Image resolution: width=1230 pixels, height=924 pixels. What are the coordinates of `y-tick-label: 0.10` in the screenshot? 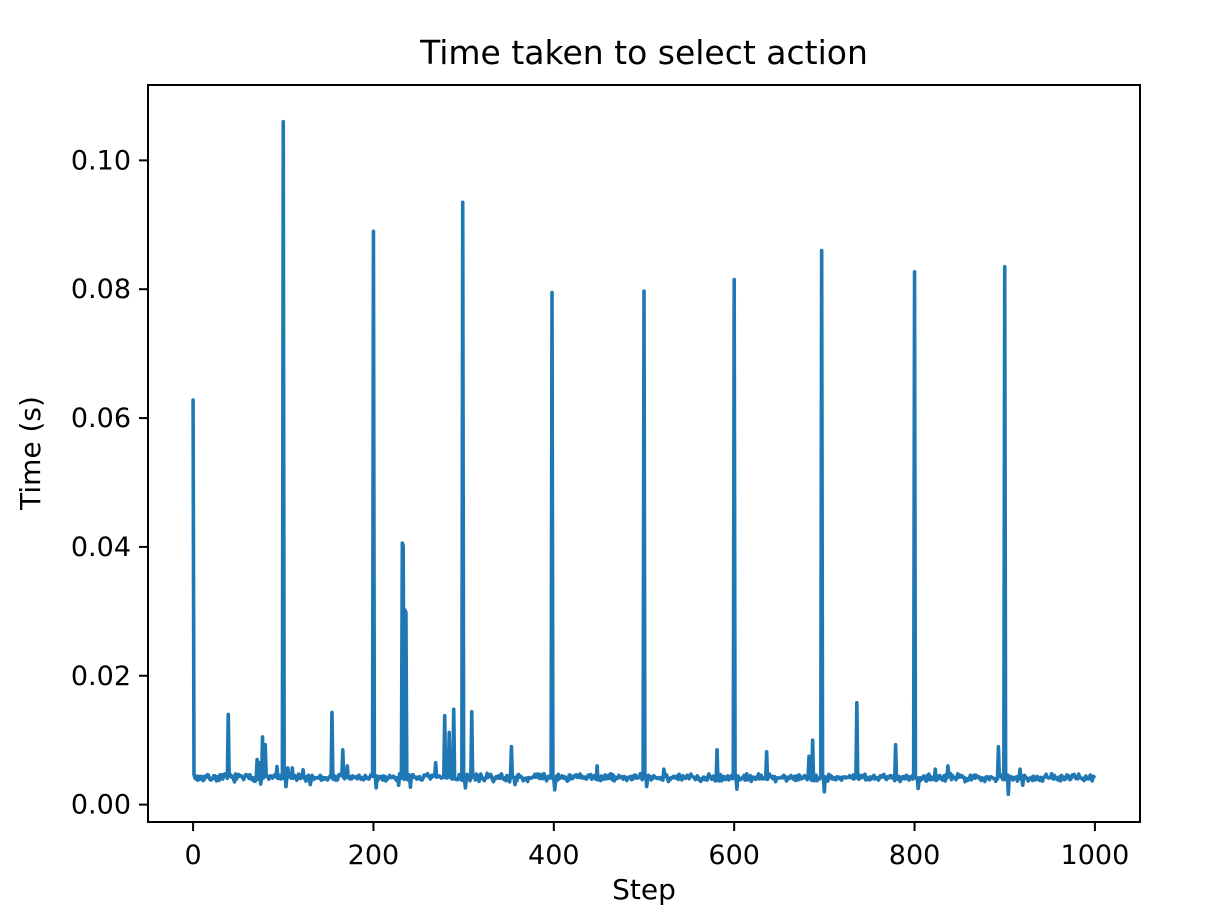 It's located at (101, 160).